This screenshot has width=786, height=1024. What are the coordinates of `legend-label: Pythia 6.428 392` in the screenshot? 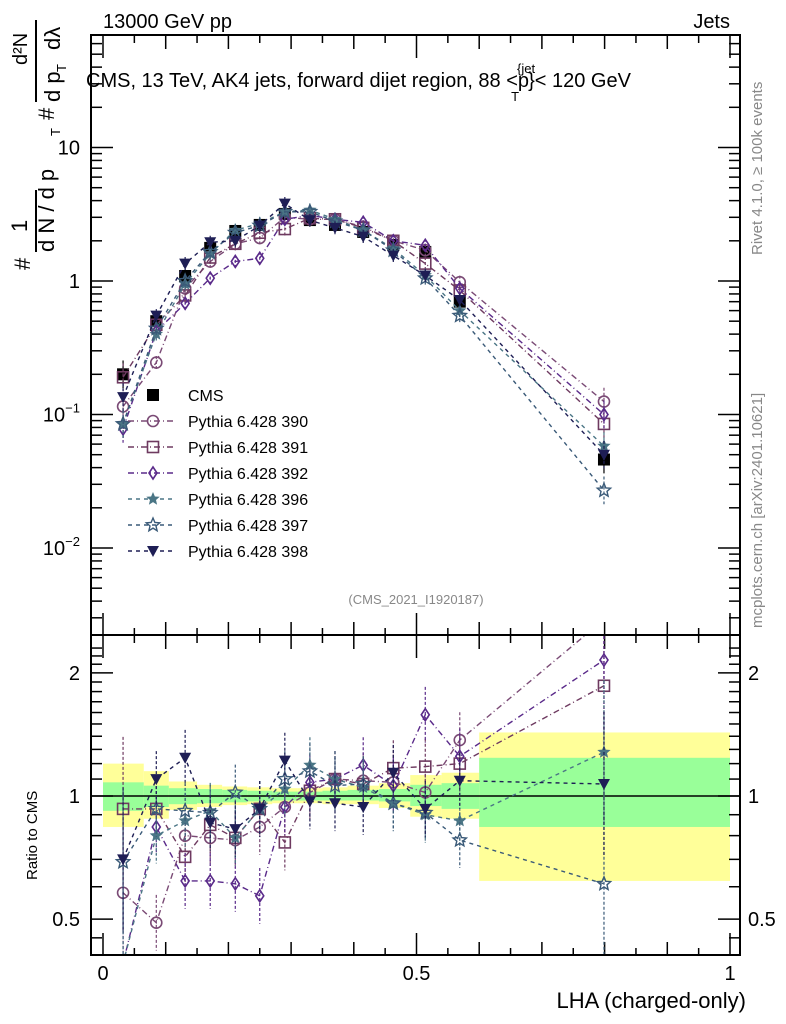 It's located at (248, 474).